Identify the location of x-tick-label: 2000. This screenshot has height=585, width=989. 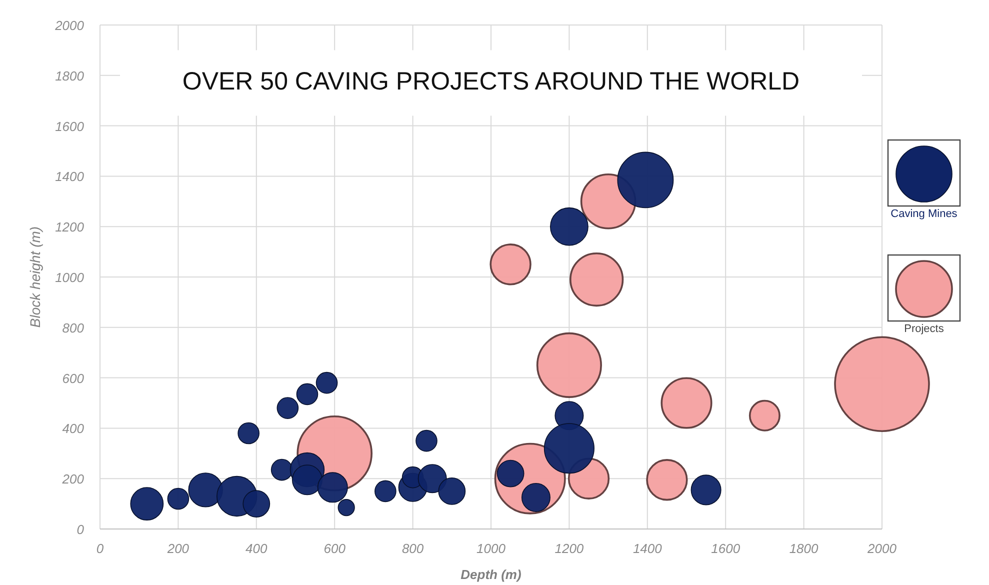
(882, 548).